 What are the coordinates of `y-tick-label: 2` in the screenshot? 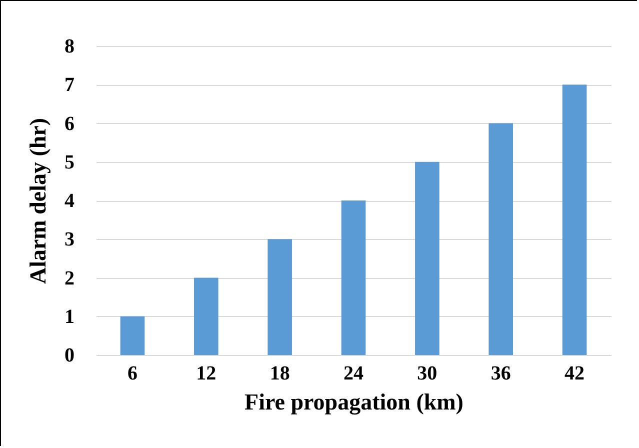 It's located at (69, 278).